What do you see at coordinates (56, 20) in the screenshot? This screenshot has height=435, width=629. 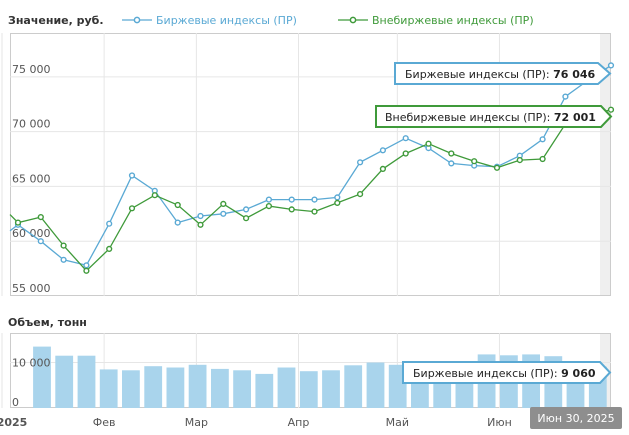 I see `value-axis-title: Значение, руб.` at bounding box center [56, 20].